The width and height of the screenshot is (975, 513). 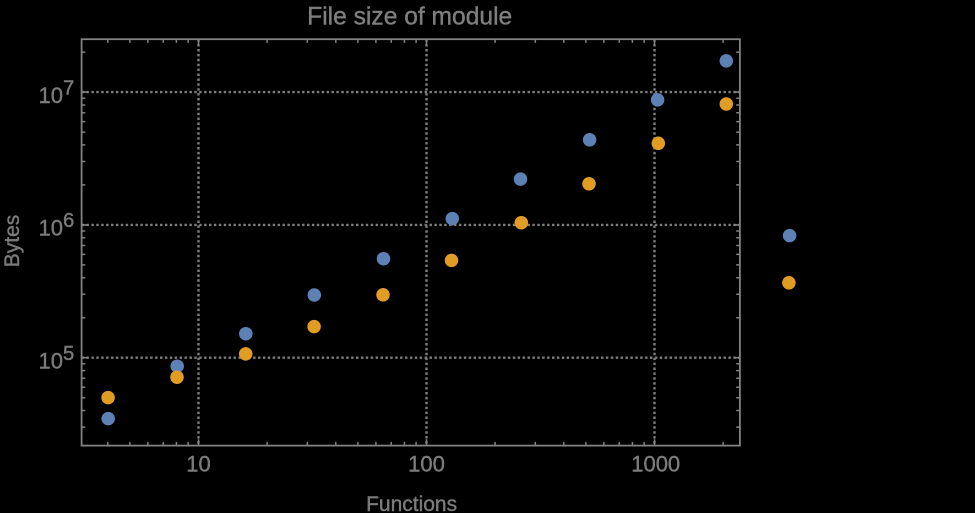 I want to click on svg-text: 7, so click(x=68, y=88).